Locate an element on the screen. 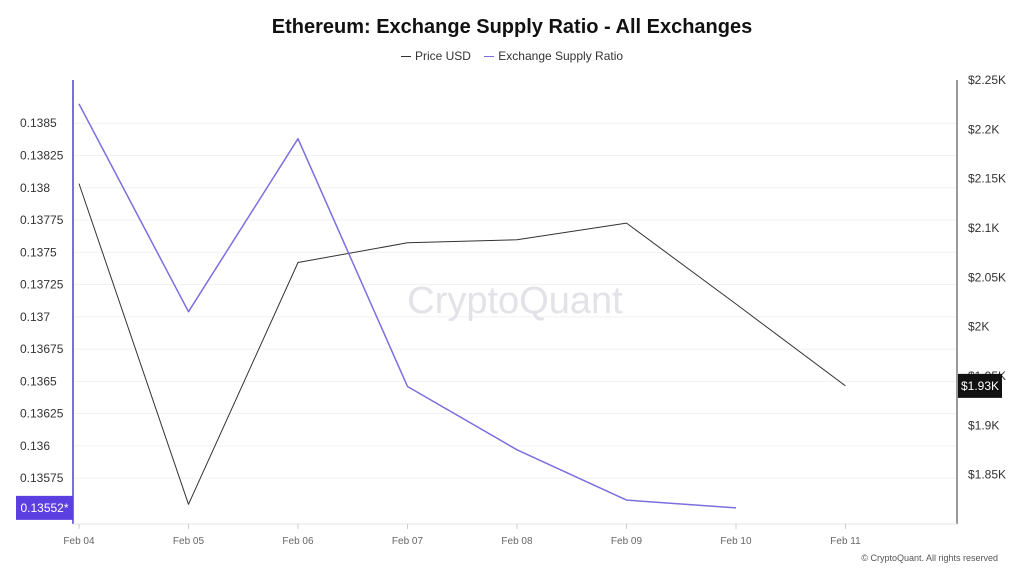 This screenshot has height=576, width=1024. legend-swatch-price is located at coordinates (405, 57).